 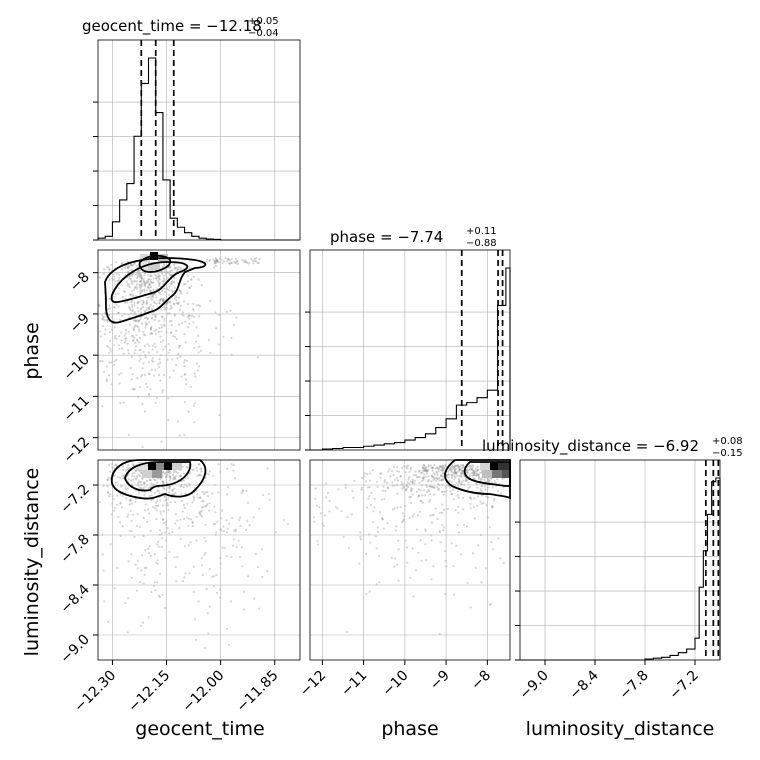 I want to click on density-cell, so click(x=177, y=466).